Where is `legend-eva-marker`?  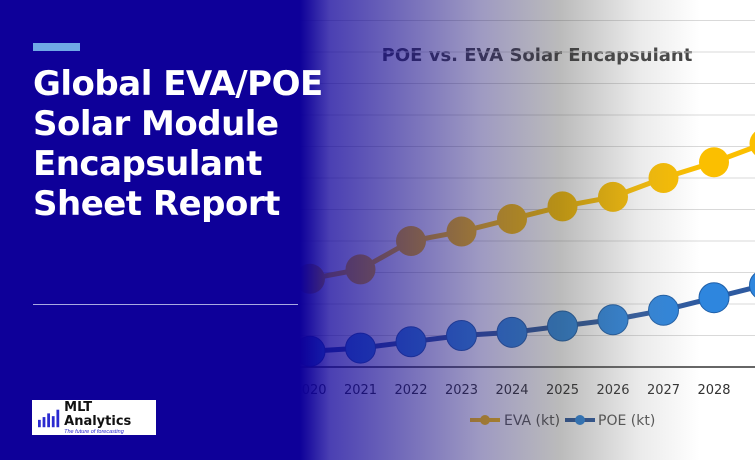 legend-eva-marker is located at coordinates (485, 420).